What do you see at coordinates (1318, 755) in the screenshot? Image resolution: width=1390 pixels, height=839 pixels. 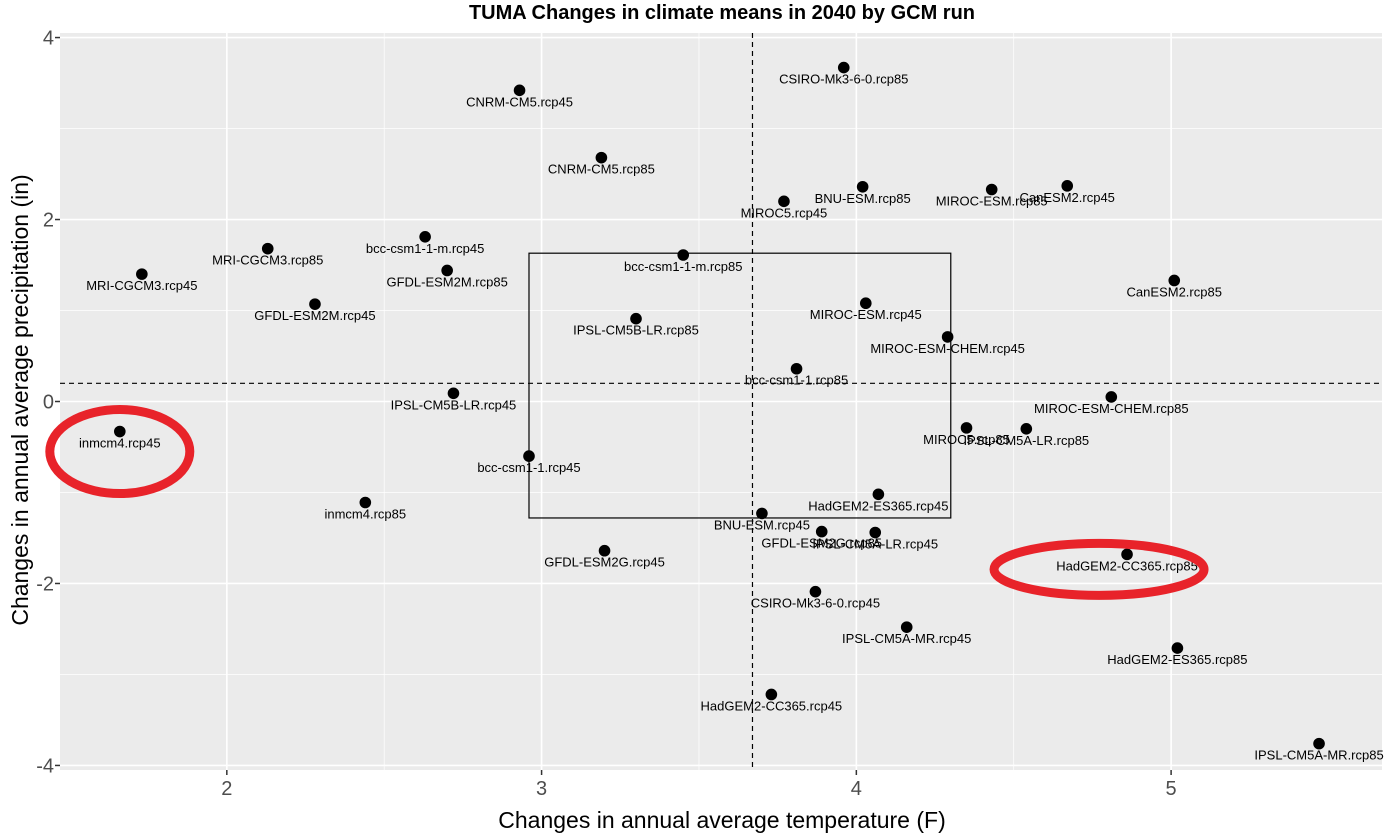 I see `point-label: IPSL-CM5A-MR.rcp85` at bounding box center [1318, 755].